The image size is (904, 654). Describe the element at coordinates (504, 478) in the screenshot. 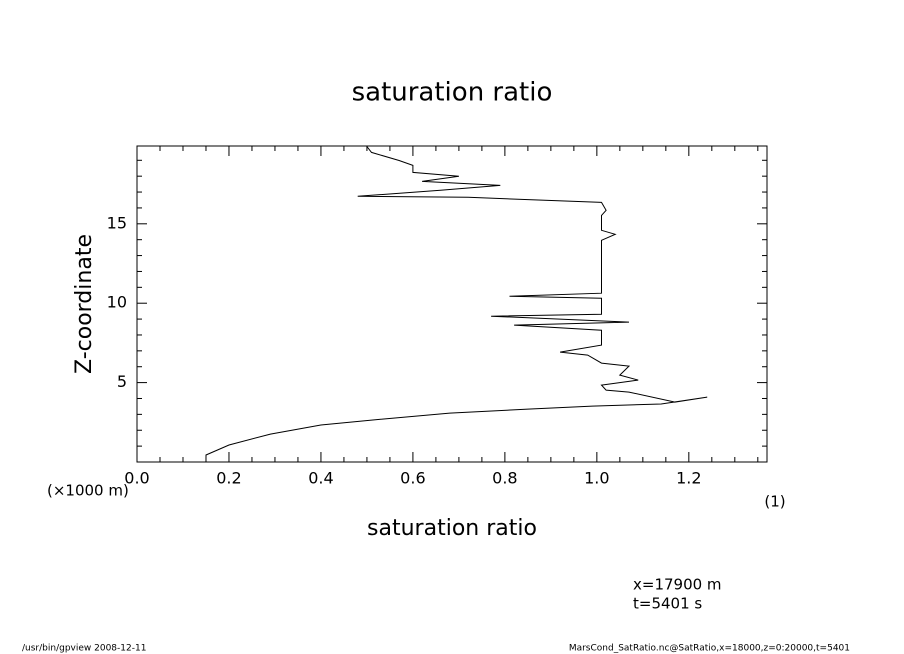

I see `x-tick-label: 0.8` at that location.